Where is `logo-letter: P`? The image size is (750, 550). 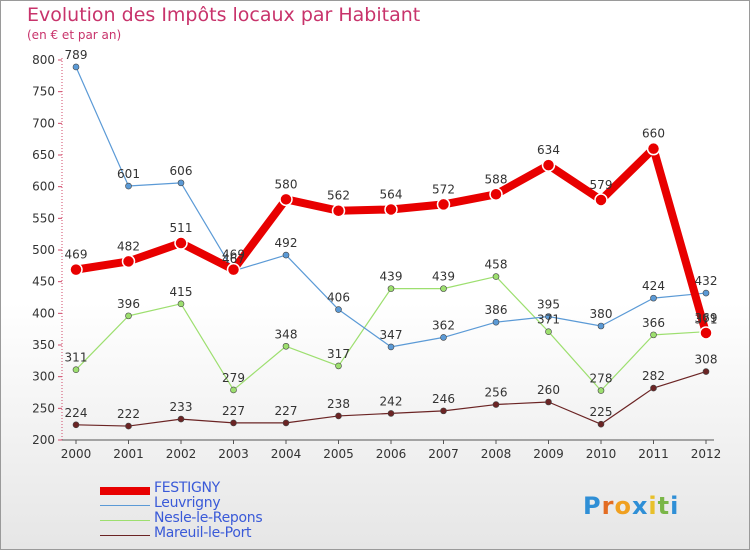 logo-letter: P is located at coordinates (592, 506).